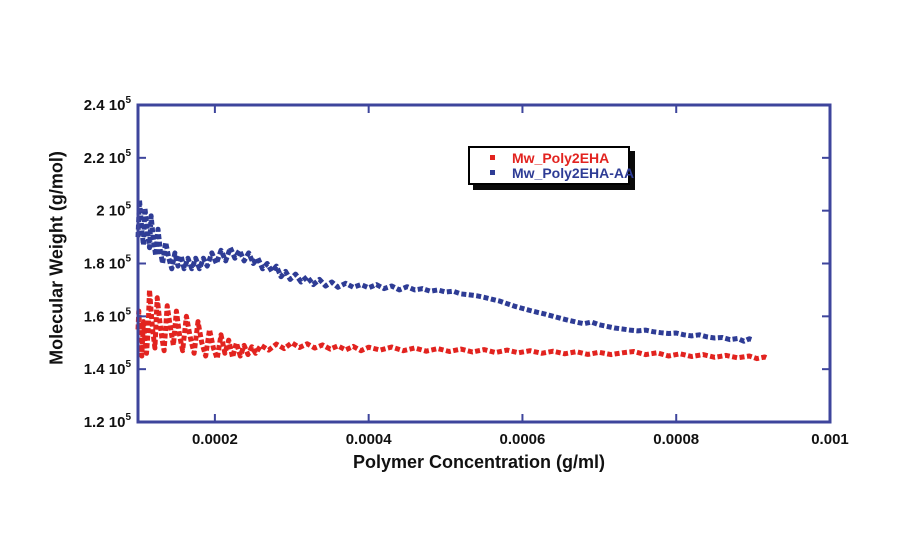 This screenshot has width=900, height=550. What do you see at coordinates (479, 462) in the screenshot?
I see `x-axis-title: Polymer Concentration (g/ml)` at bounding box center [479, 462].